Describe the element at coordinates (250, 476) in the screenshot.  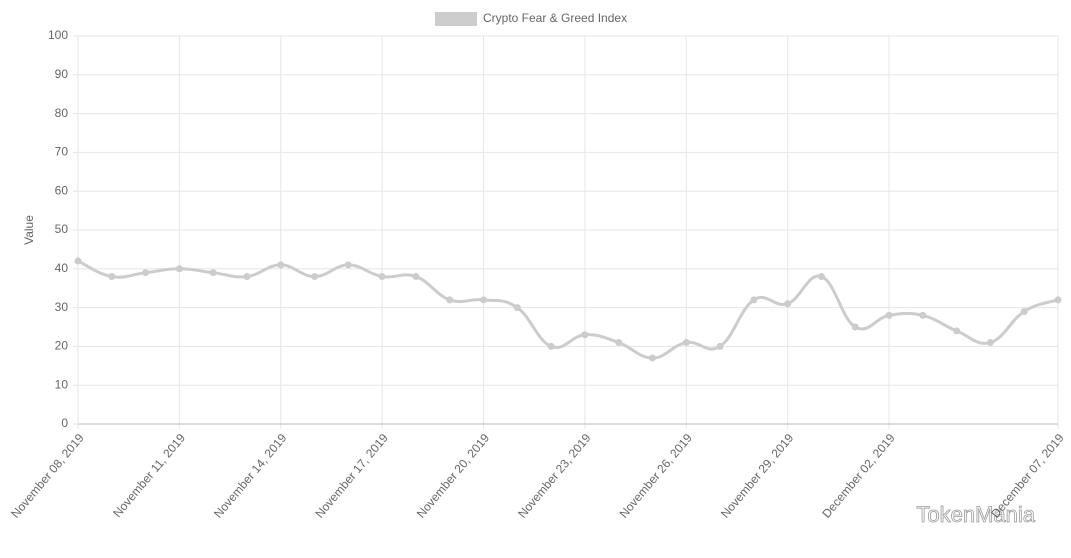
I see `x-tick-label: November 14, 2019` at that location.